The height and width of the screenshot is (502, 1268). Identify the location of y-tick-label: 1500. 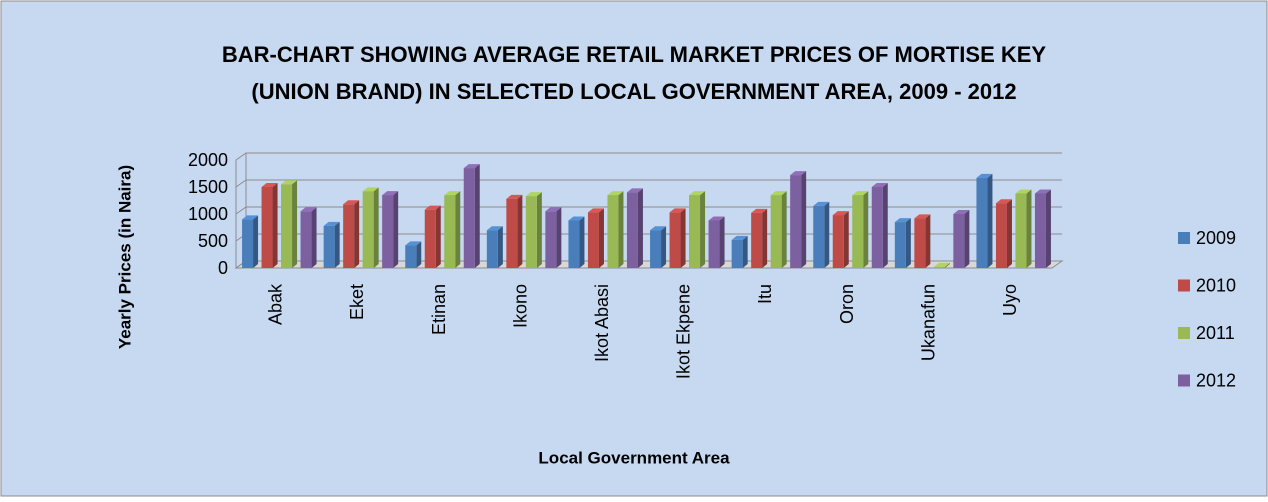
(208, 187).